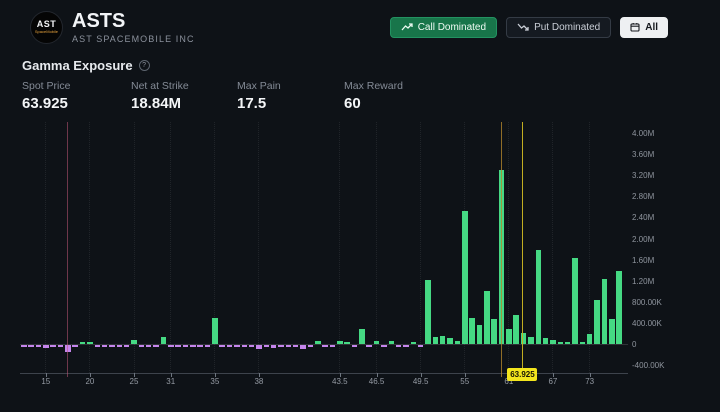 The image size is (720, 412). I want to click on date-filter-all-button: All, so click(644, 27).